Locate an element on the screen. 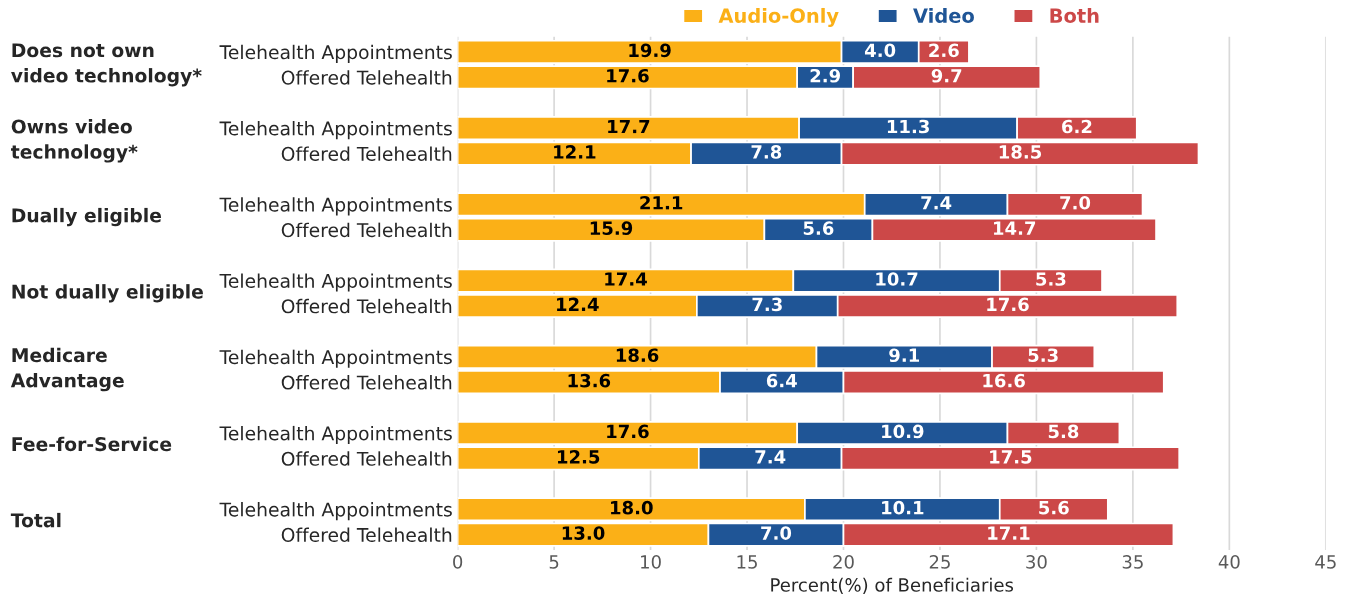  data-label: 7.3 is located at coordinates (767, 304).